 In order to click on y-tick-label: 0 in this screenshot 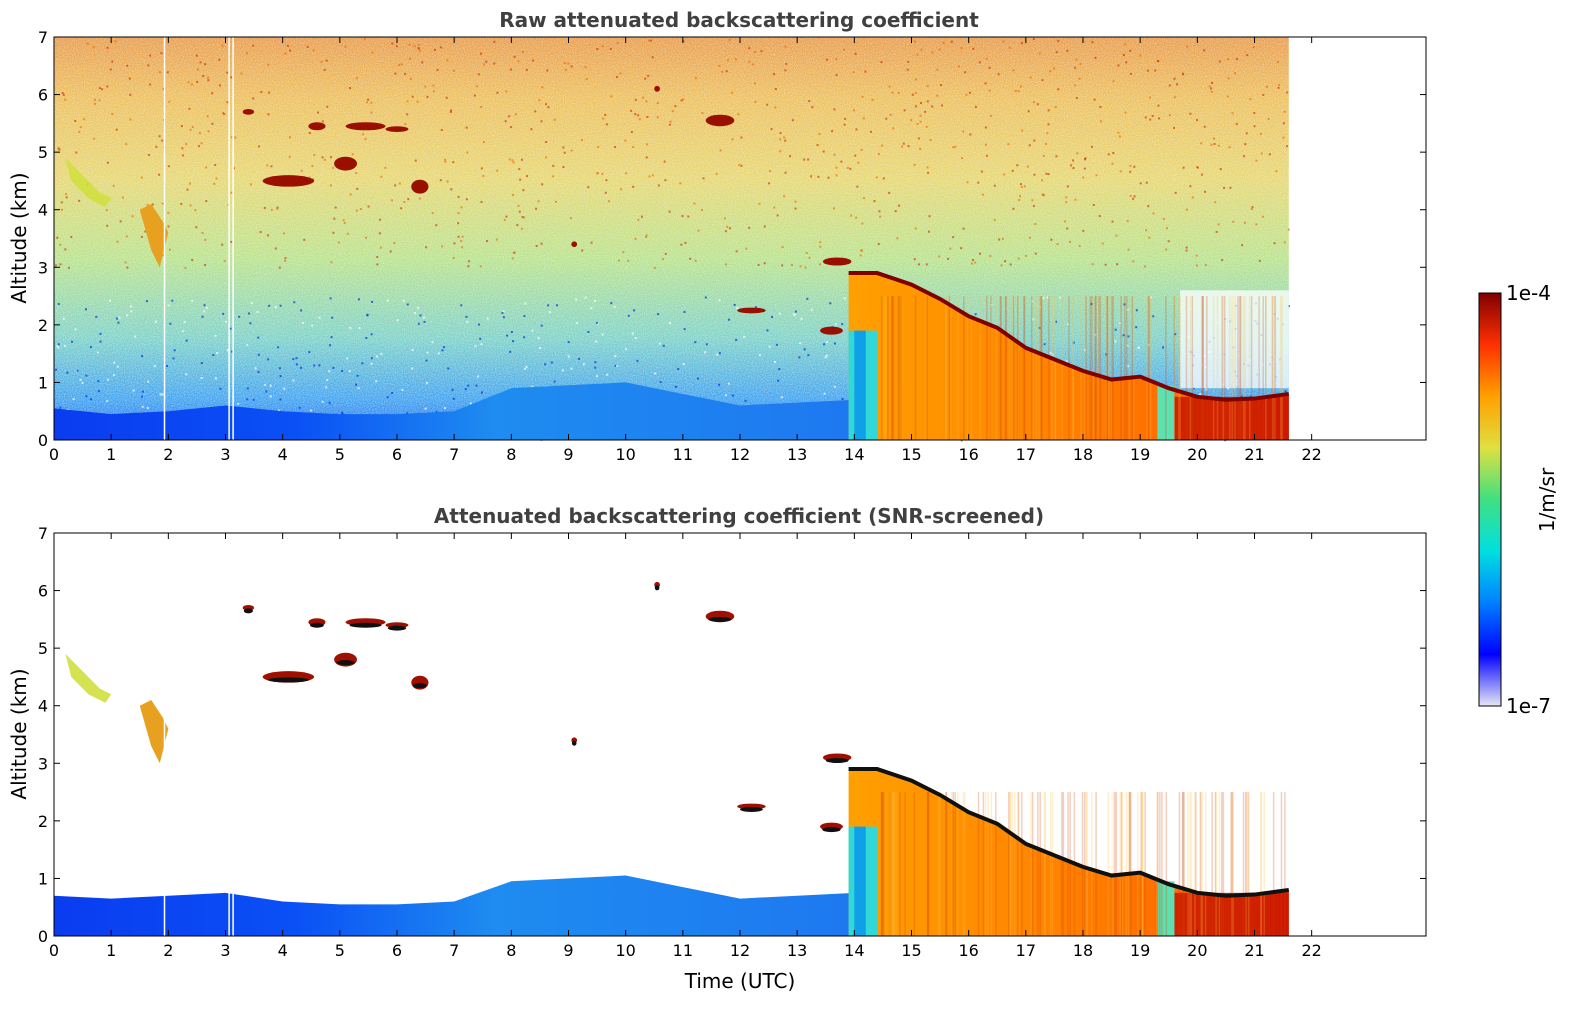, I will do `click(43, 936)`.